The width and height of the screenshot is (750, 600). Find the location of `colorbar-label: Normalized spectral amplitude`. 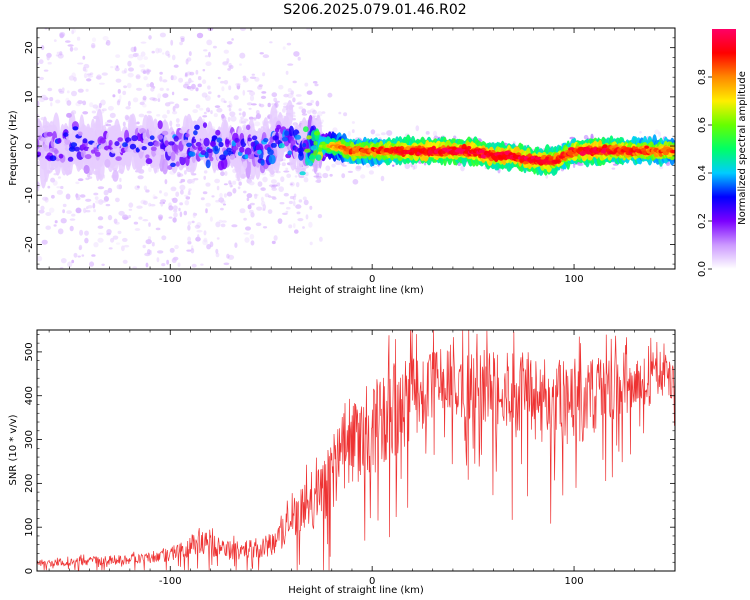

colorbar-label: Normalized spectral amplitude is located at coordinates (742, 148).